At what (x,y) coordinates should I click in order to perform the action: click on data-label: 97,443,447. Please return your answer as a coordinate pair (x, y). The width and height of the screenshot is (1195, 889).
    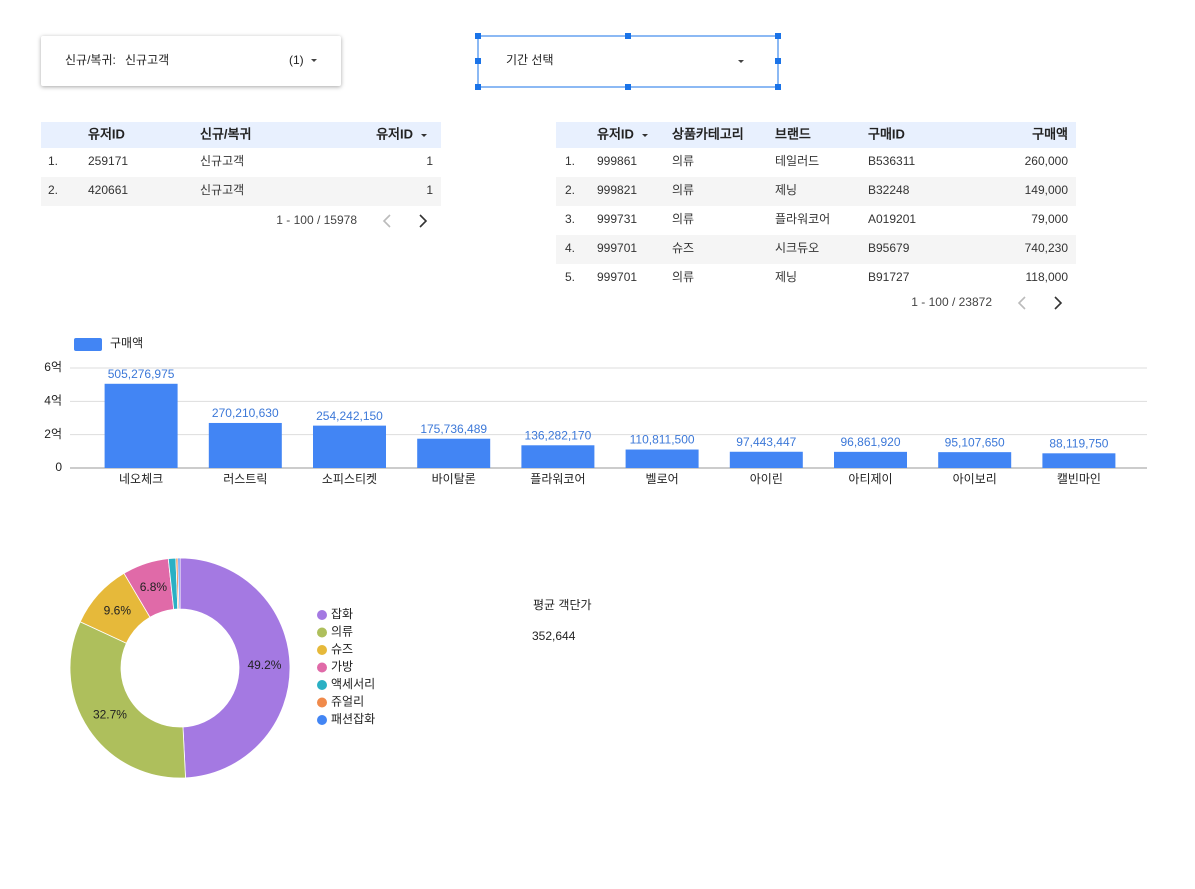
    Looking at the image, I should click on (766, 442).